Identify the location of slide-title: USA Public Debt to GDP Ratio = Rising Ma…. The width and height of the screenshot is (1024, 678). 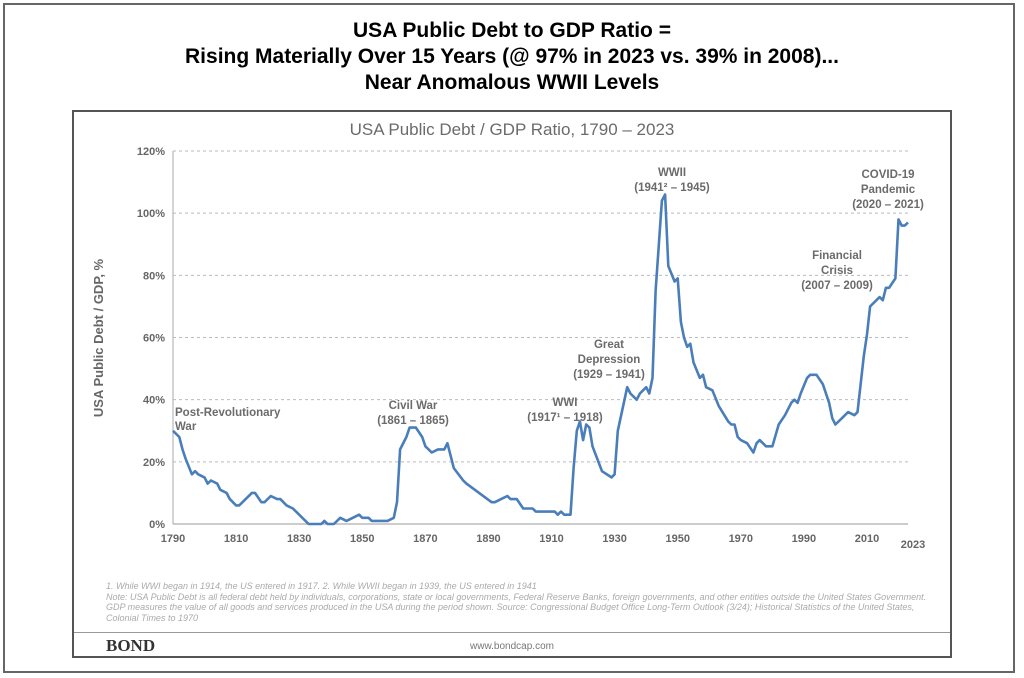
(512, 57).